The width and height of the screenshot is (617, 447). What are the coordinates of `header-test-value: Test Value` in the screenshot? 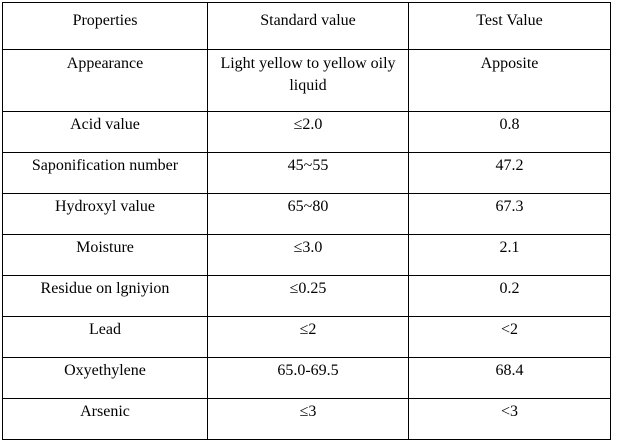 It's located at (509, 26).